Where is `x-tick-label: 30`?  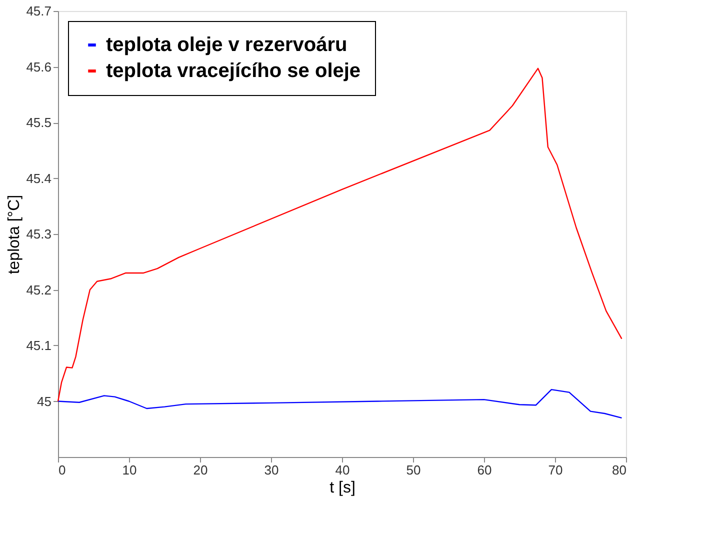 x-tick-label: 30 is located at coordinates (271, 470).